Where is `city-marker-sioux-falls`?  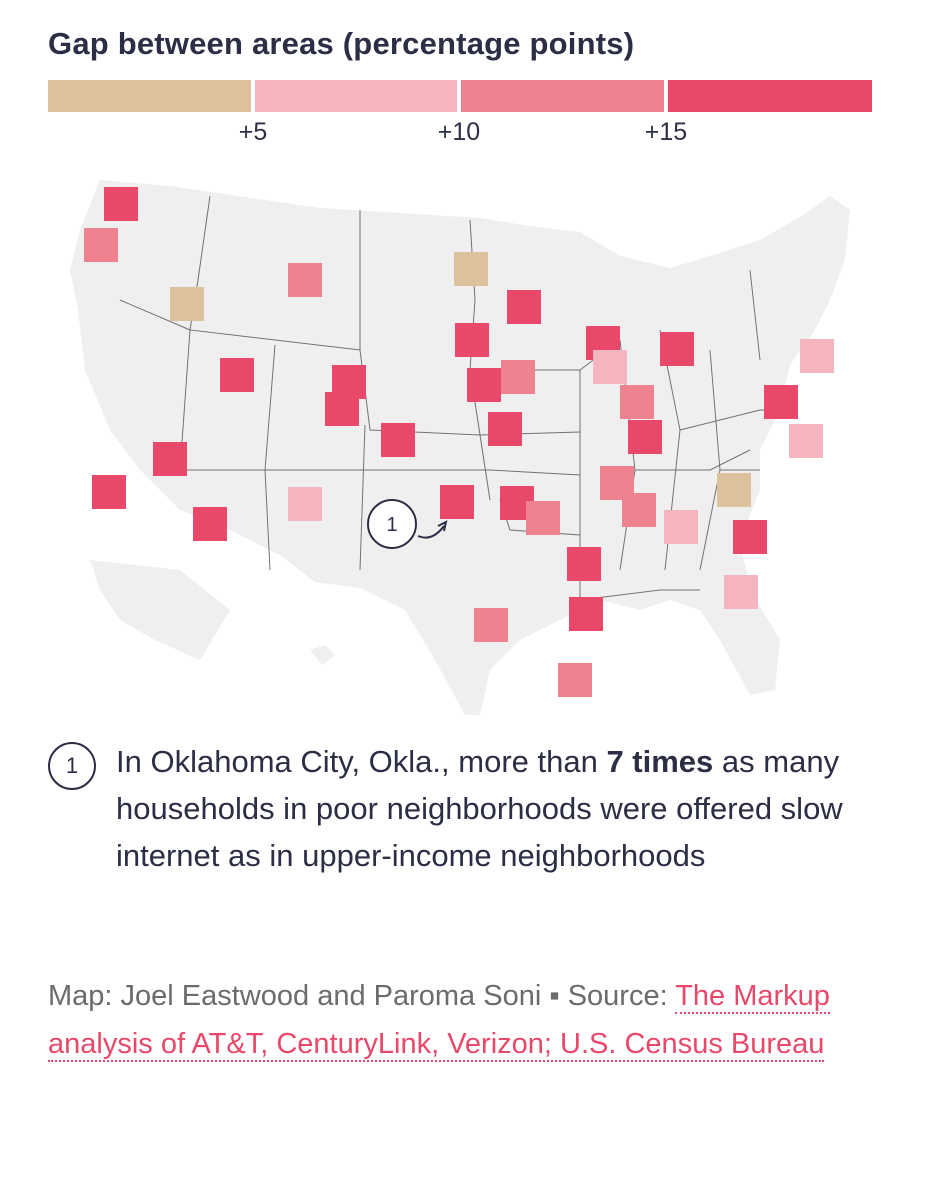
city-marker-sioux-falls is located at coordinates (472, 340).